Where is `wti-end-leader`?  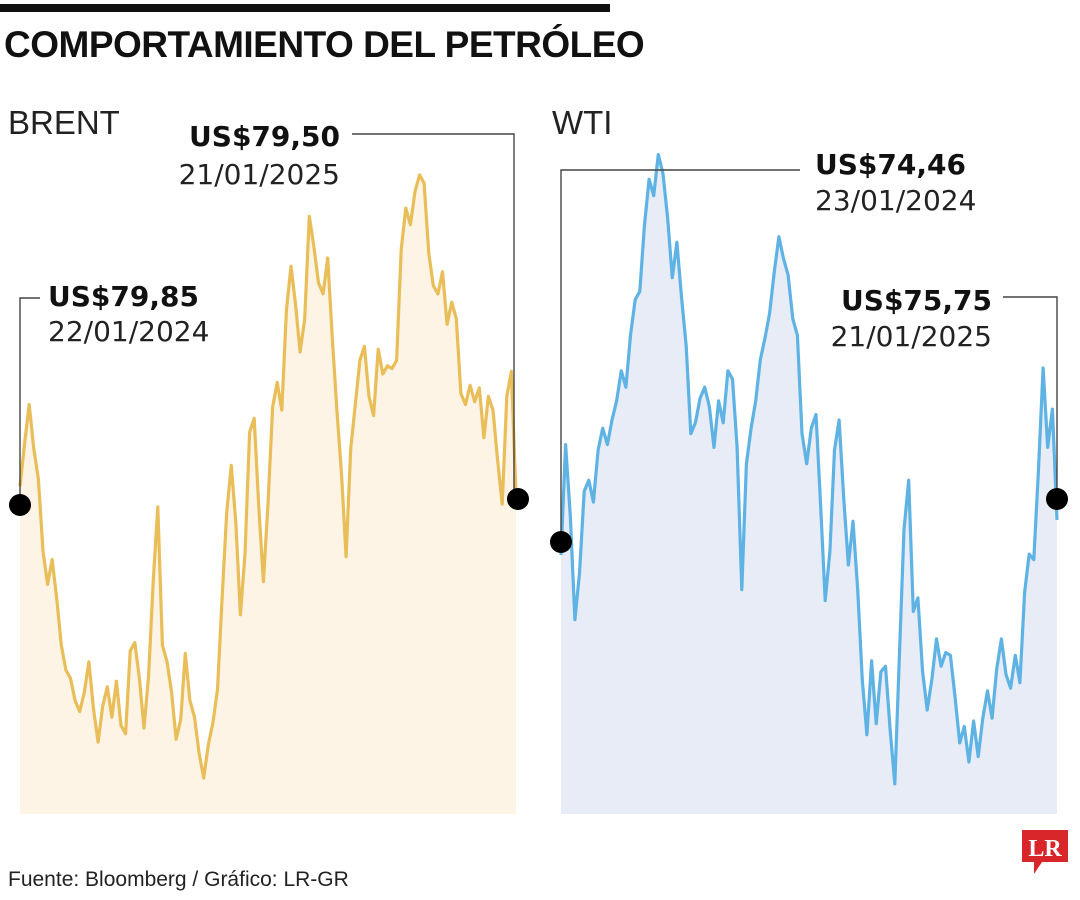
wti-end-leader is located at coordinates (1030, 397).